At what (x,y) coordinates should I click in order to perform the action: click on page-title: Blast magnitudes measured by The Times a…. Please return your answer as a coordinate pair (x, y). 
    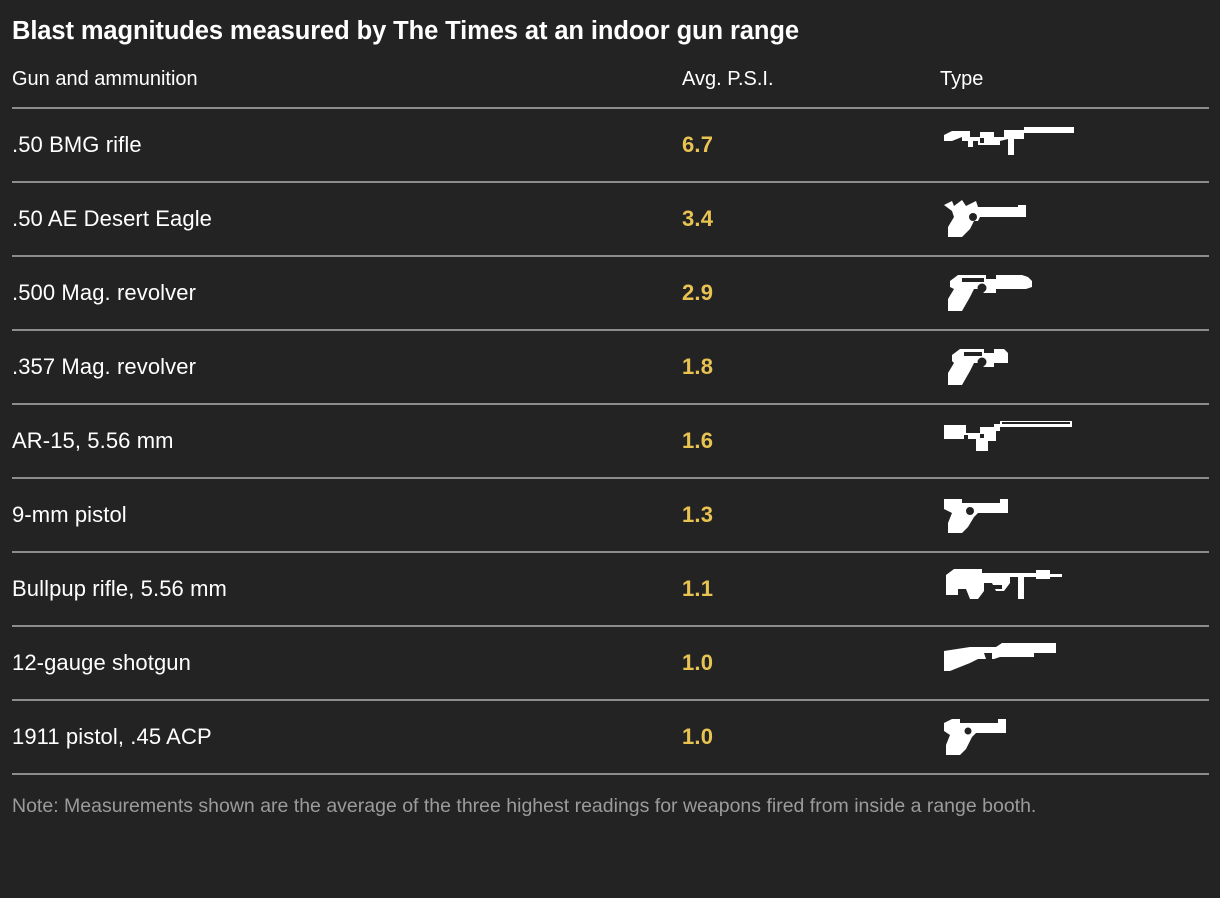
    Looking at the image, I should click on (405, 31).